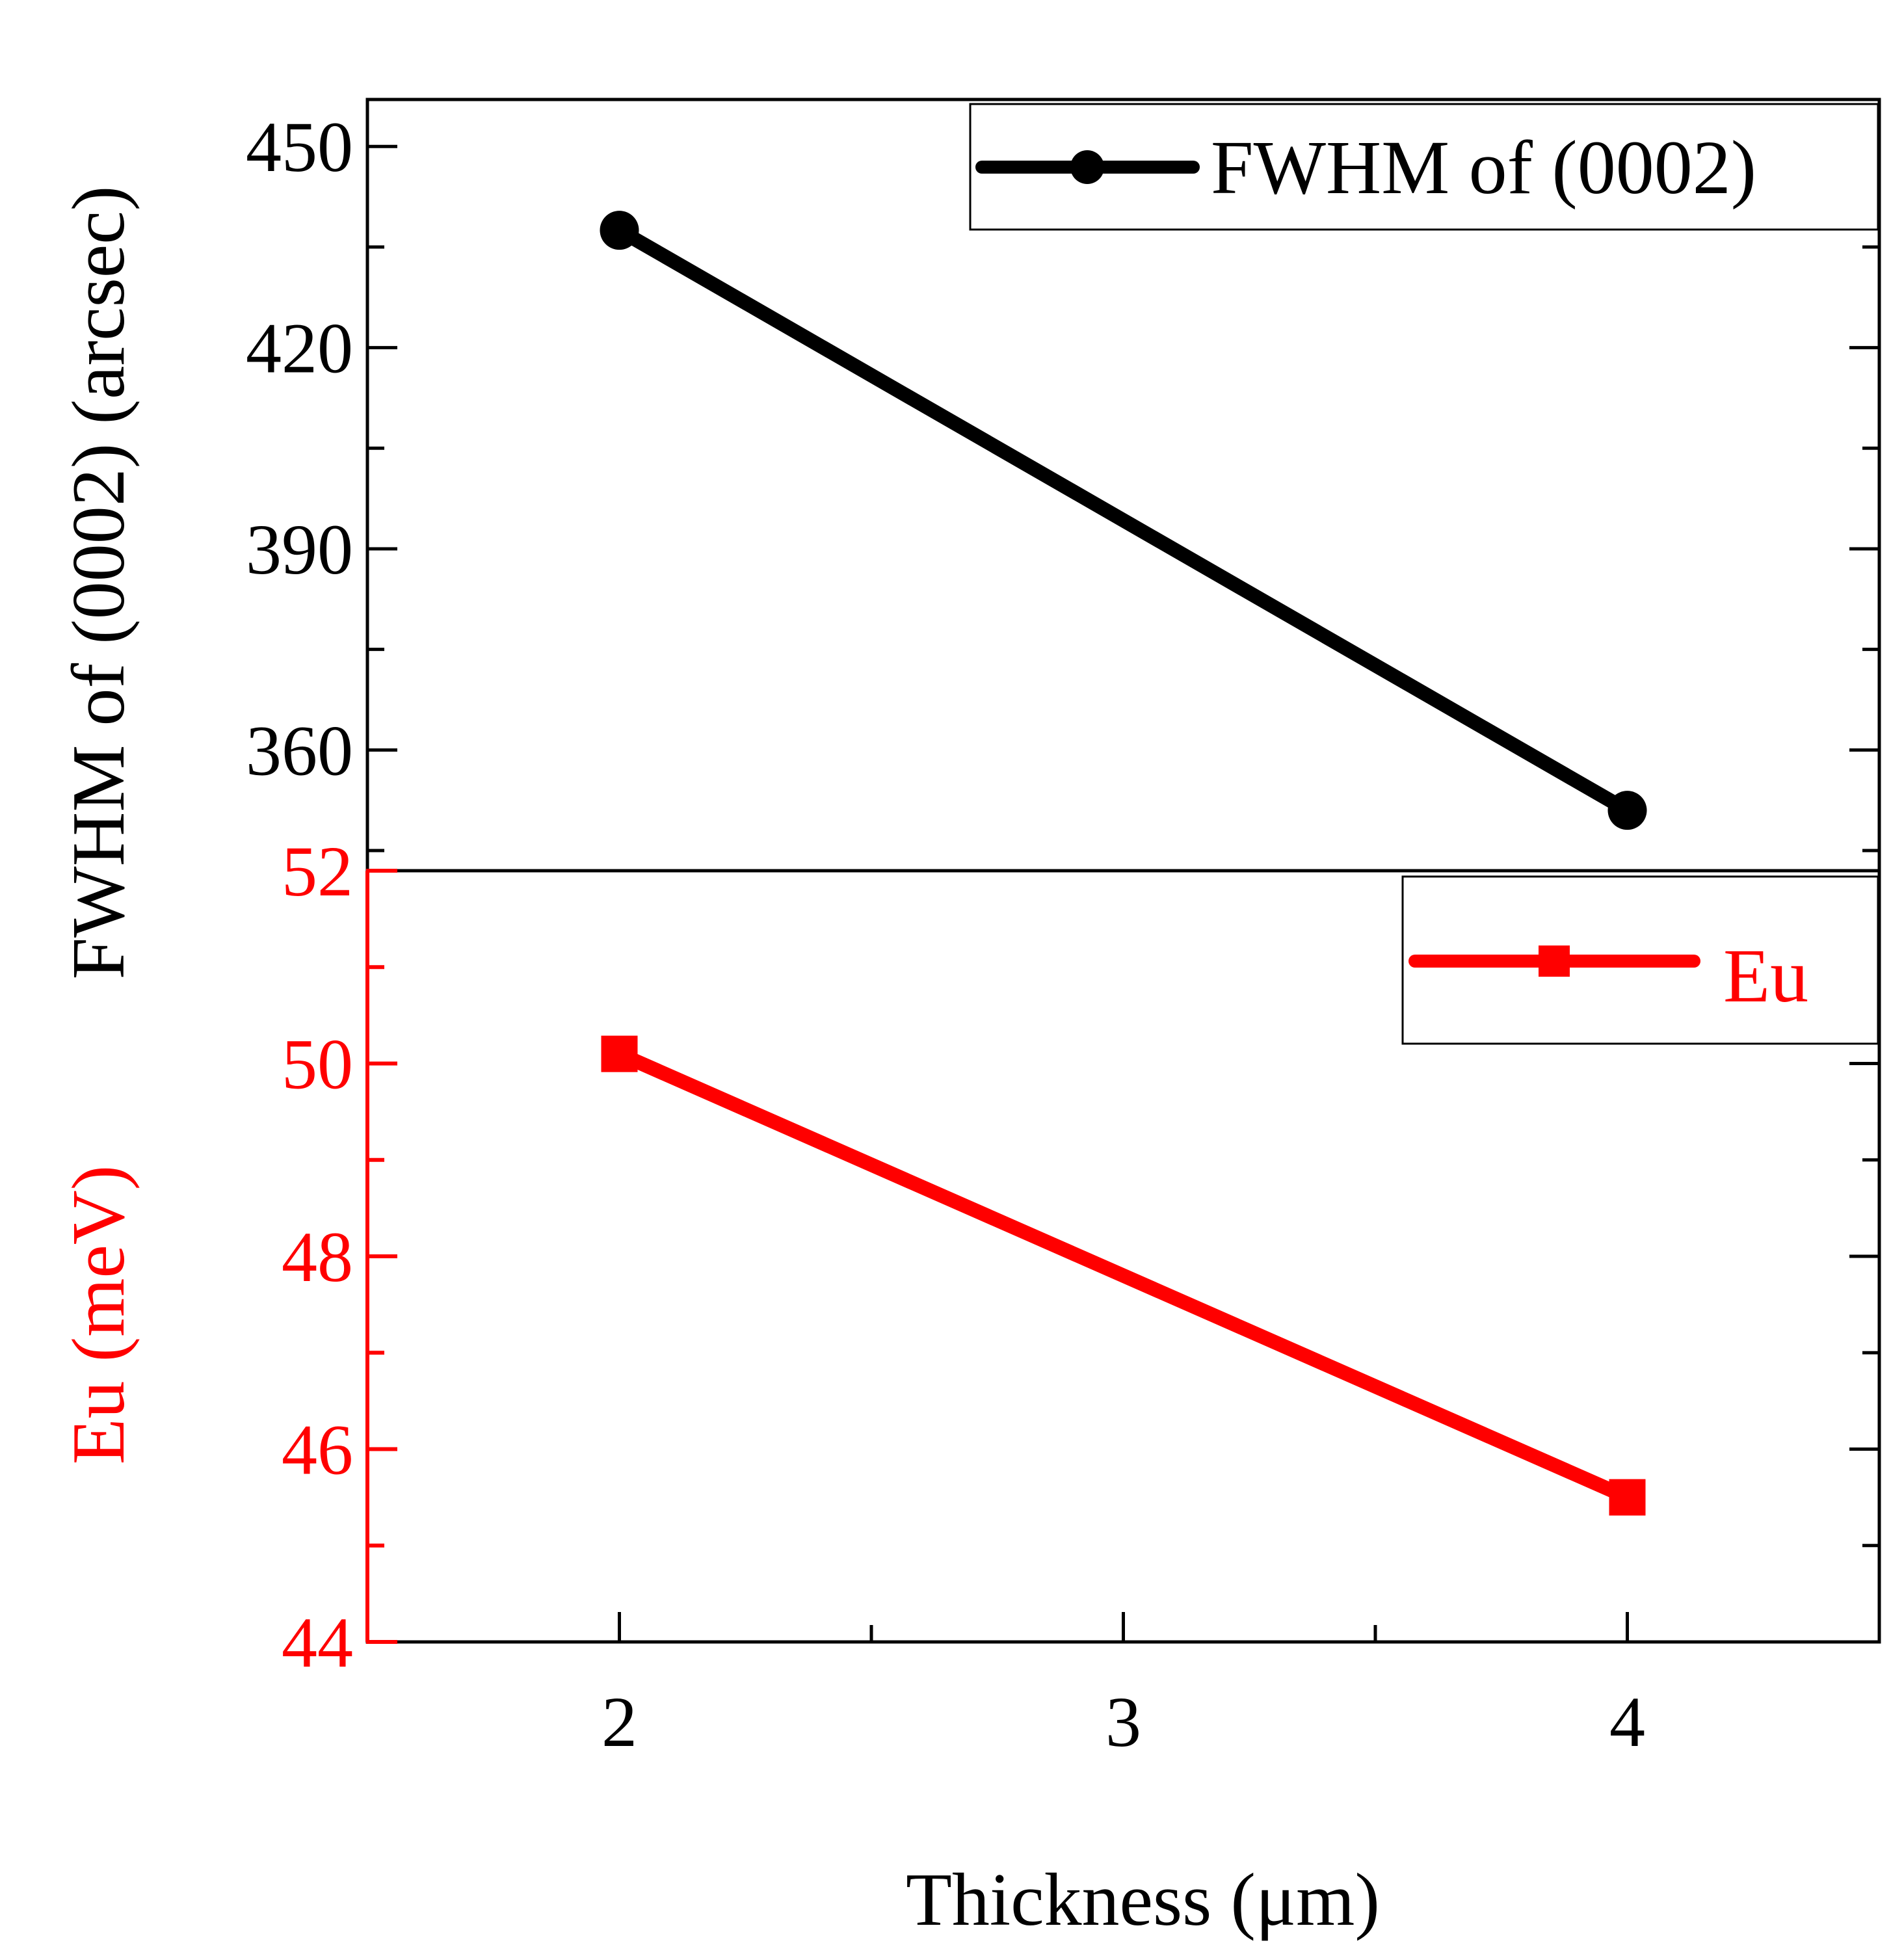 The height and width of the screenshot is (1956, 1904). What do you see at coordinates (1554, 961) in the screenshot?
I see `bottom-legend-marker` at bounding box center [1554, 961].